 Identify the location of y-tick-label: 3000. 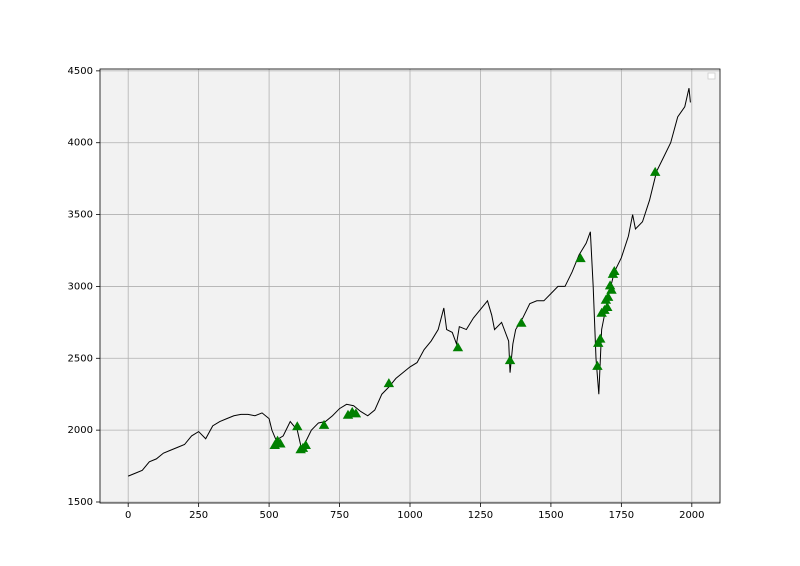
(80, 286).